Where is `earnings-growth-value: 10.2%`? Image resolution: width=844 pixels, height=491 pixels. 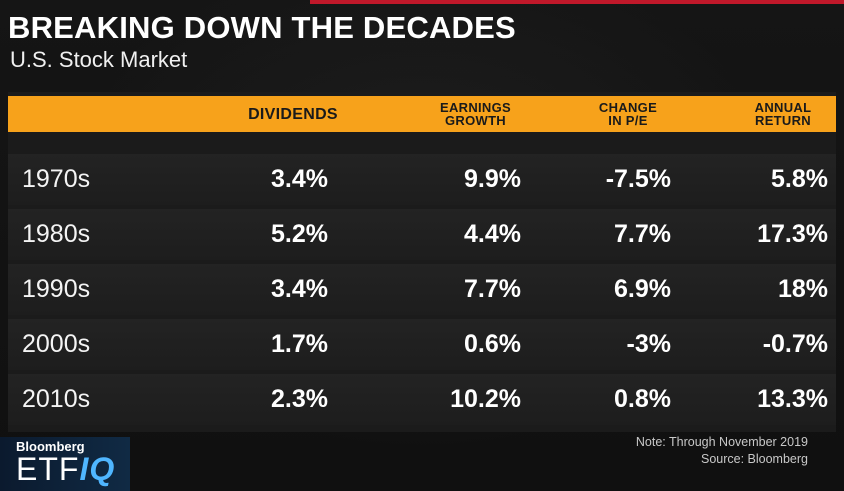 earnings-growth-value: 10.2% is located at coordinates (485, 399).